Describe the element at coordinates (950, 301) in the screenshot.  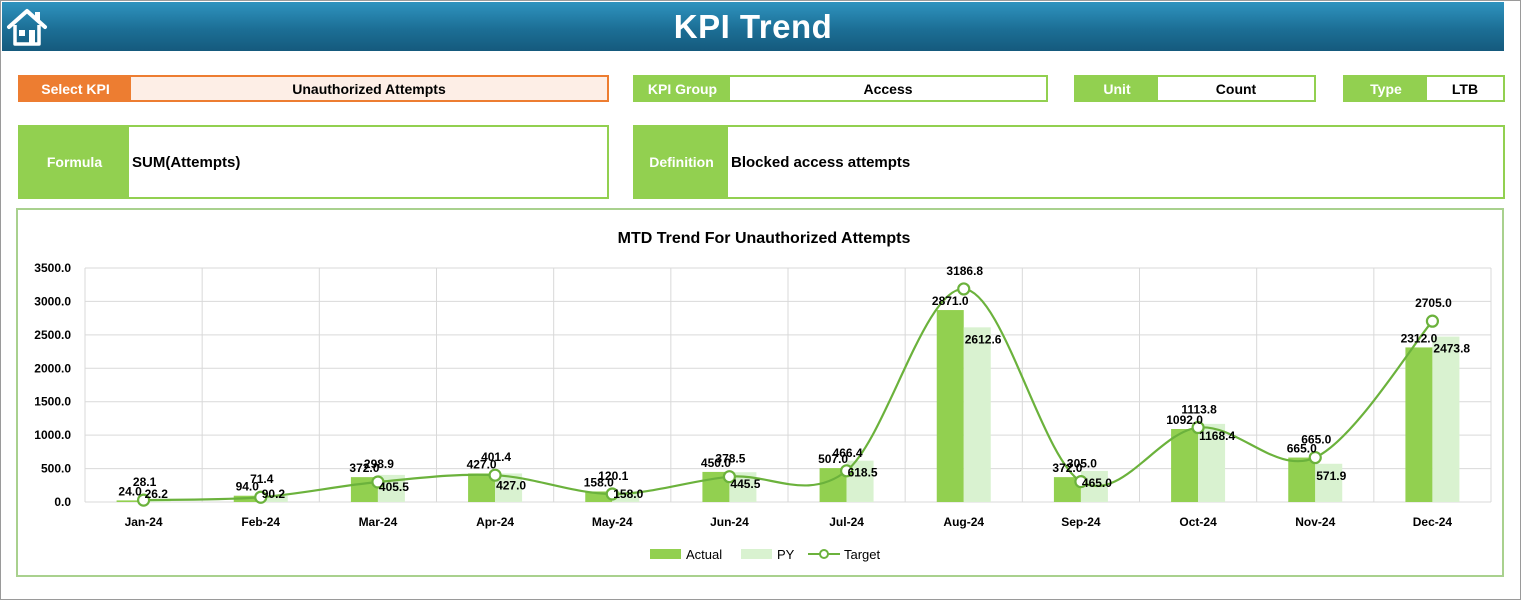
I see `actual-data-label: 2871.0` at that location.